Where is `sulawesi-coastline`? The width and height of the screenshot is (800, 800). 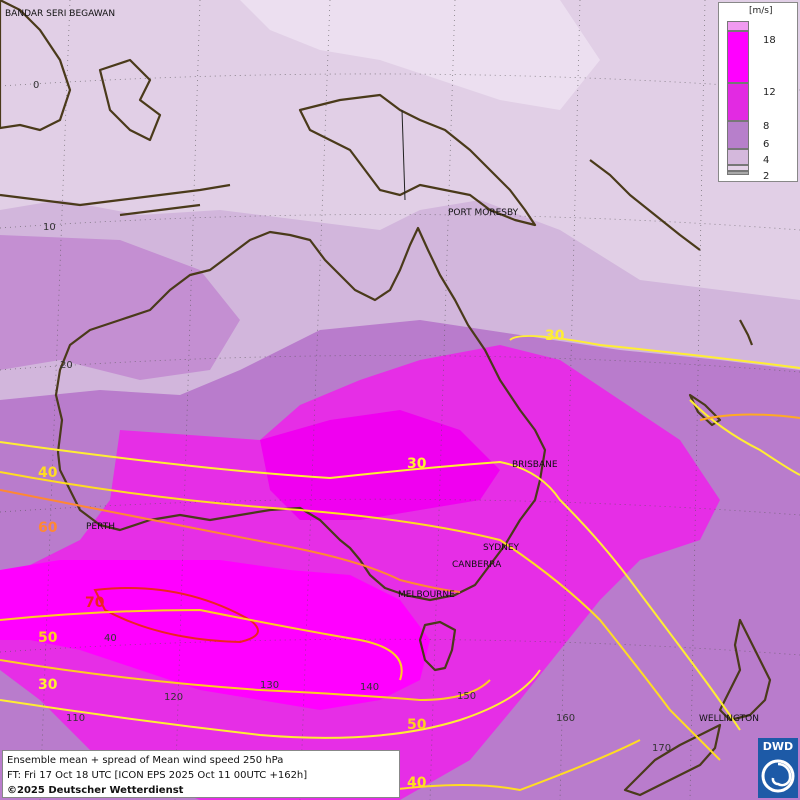 sulawesi-coastline is located at coordinates (130, 100).